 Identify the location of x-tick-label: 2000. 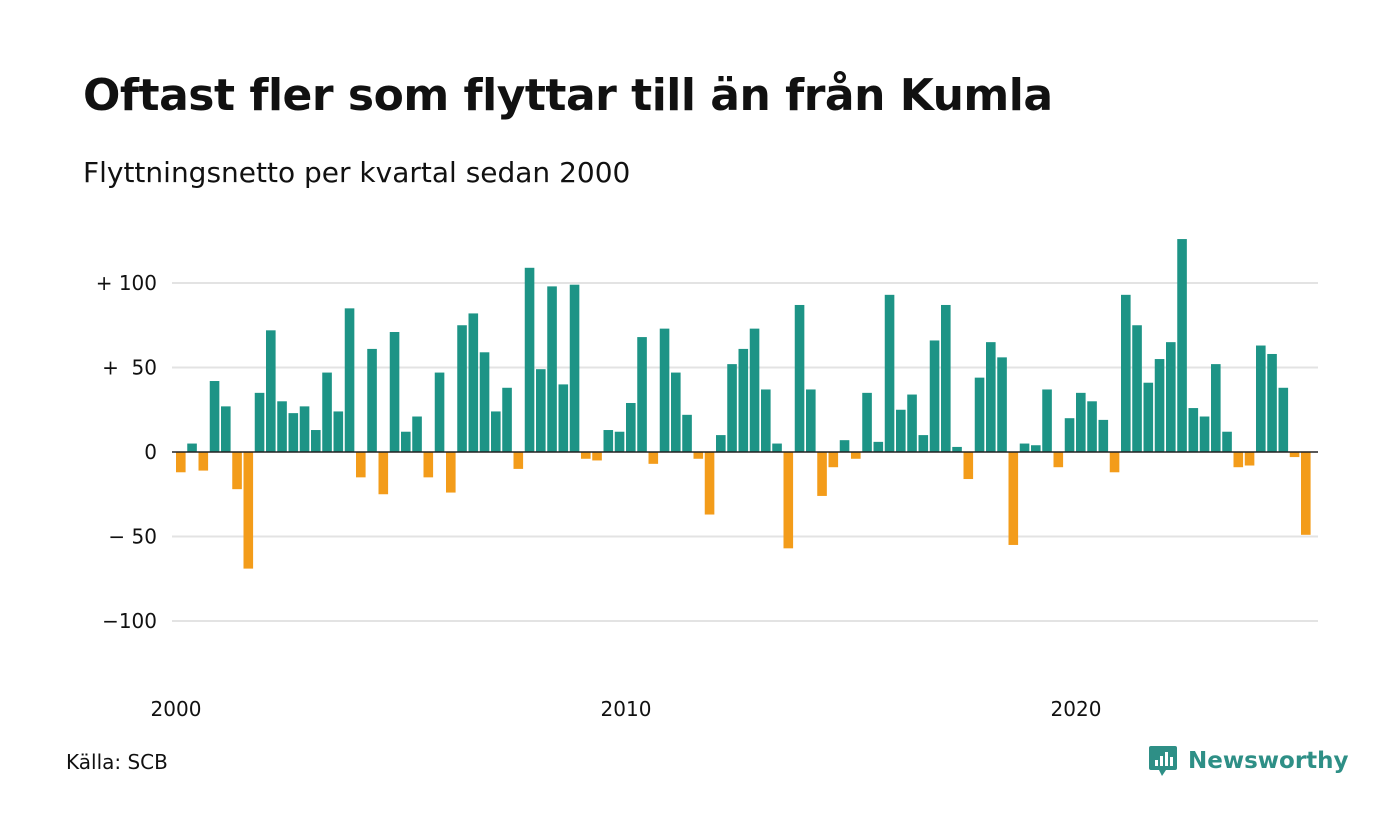
(176, 709).